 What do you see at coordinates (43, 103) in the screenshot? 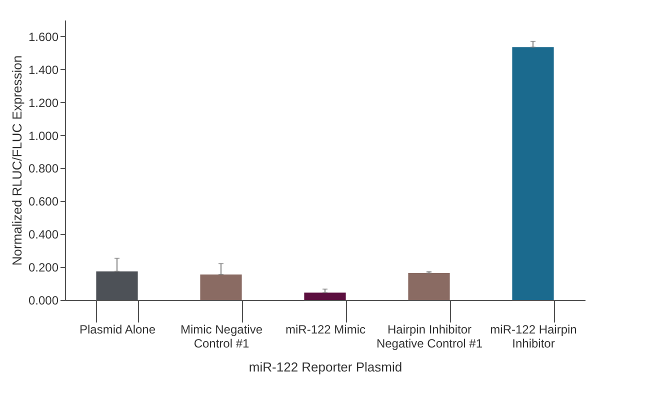
I see `y-tick-label: 1.200` at bounding box center [43, 103].